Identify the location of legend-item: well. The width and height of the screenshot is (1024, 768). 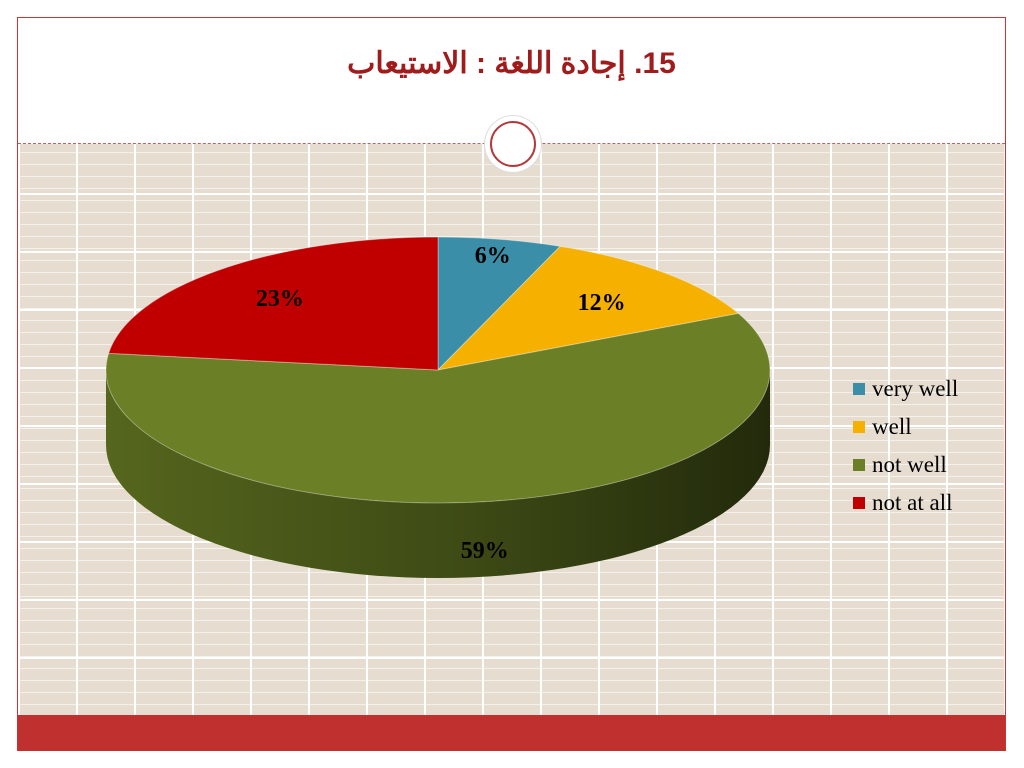
(905, 427).